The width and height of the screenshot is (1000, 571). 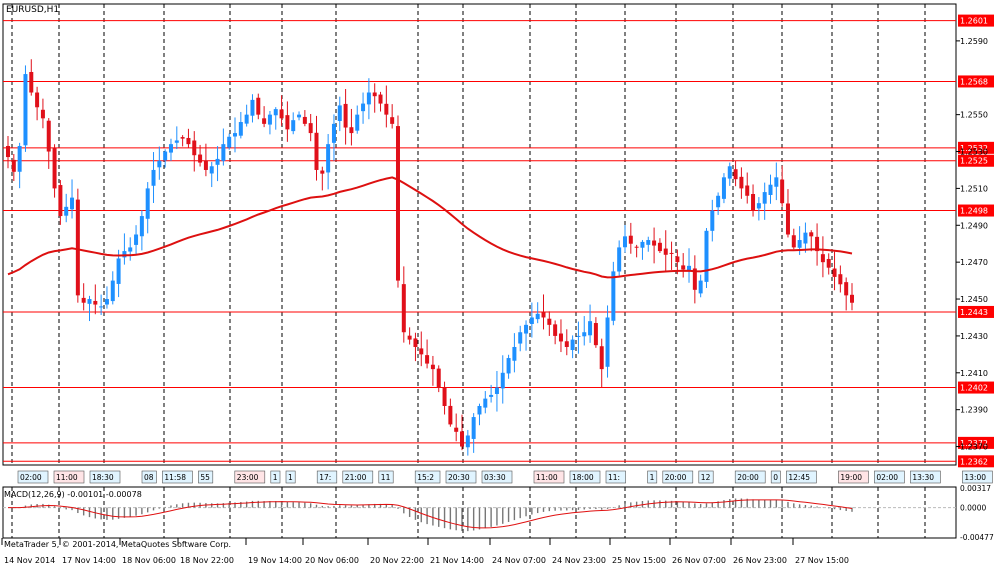 What do you see at coordinates (822, 560) in the screenshot?
I see `x-tick-label: 27 Nov 15:00` at bounding box center [822, 560].